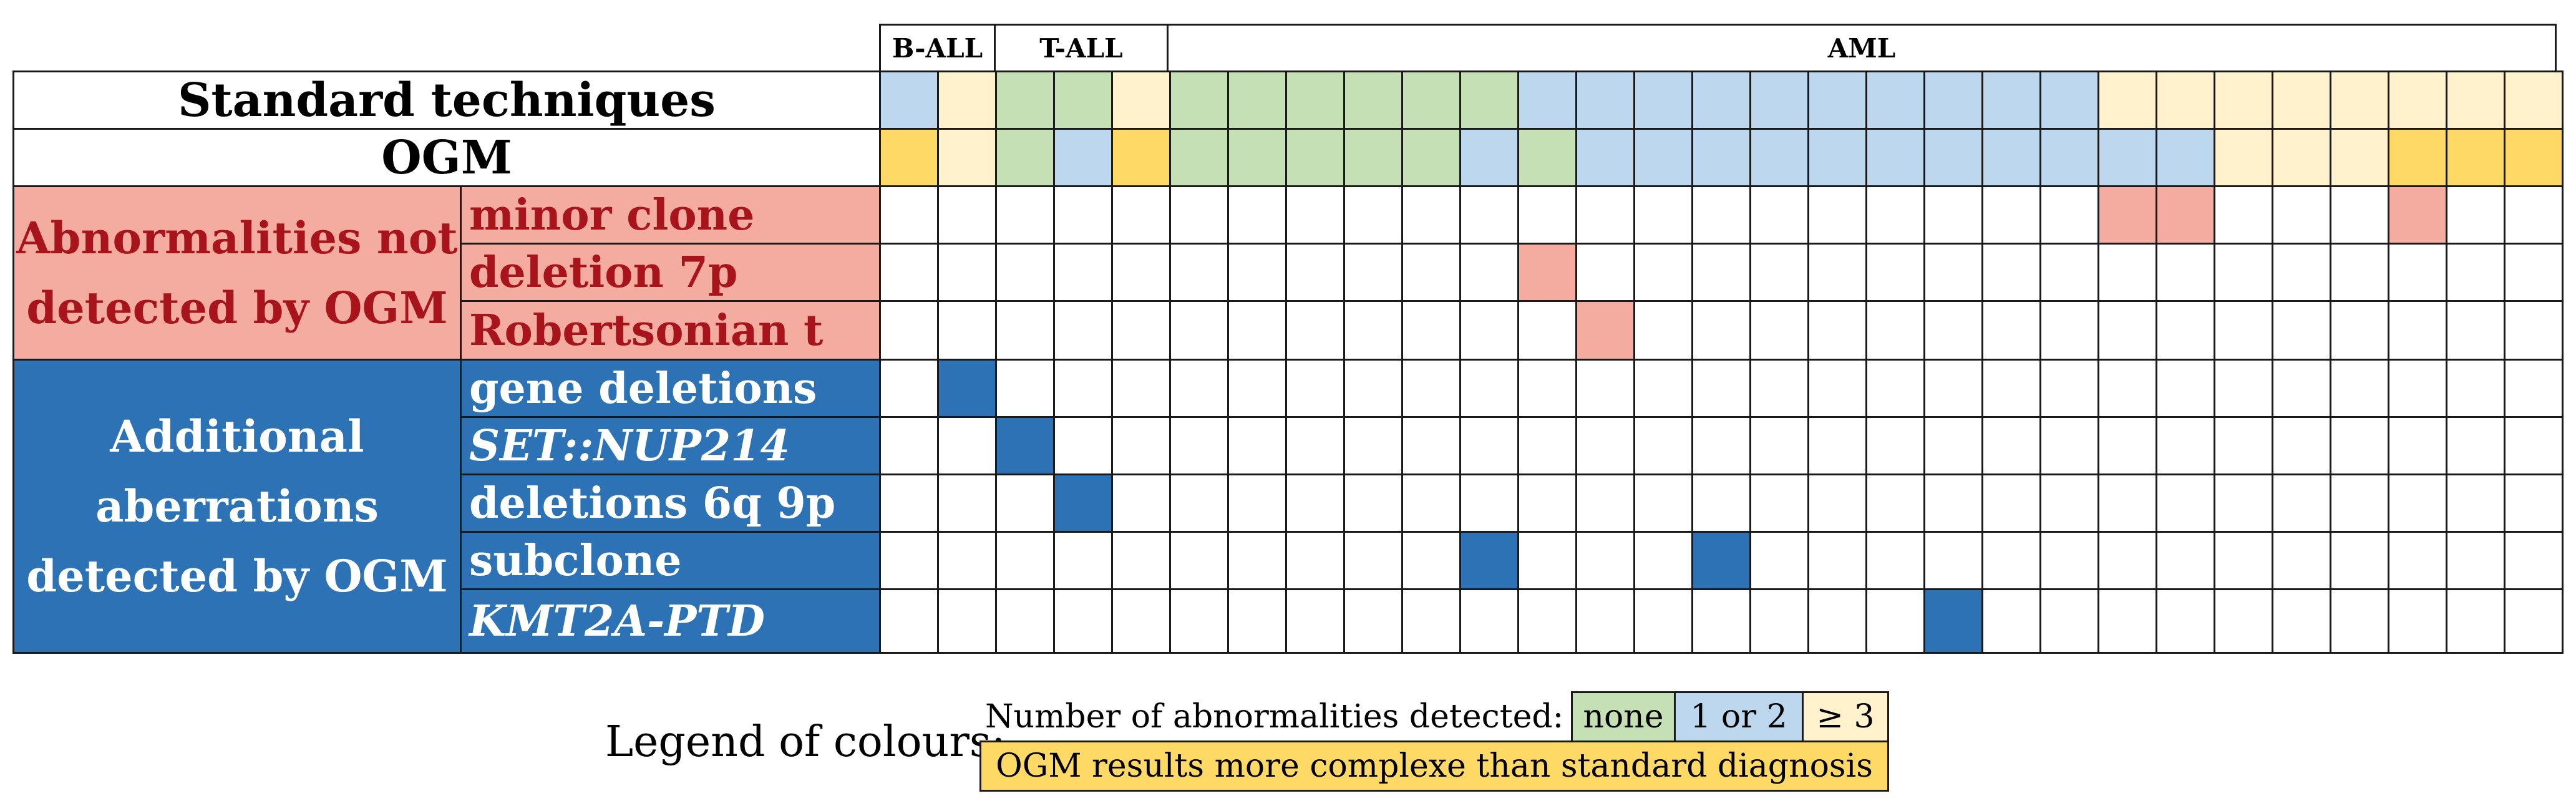  Describe the element at coordinates (237, 506) in the screenshot. I see `section-additional-title: Additional aberrations detected by OGM` at that location.